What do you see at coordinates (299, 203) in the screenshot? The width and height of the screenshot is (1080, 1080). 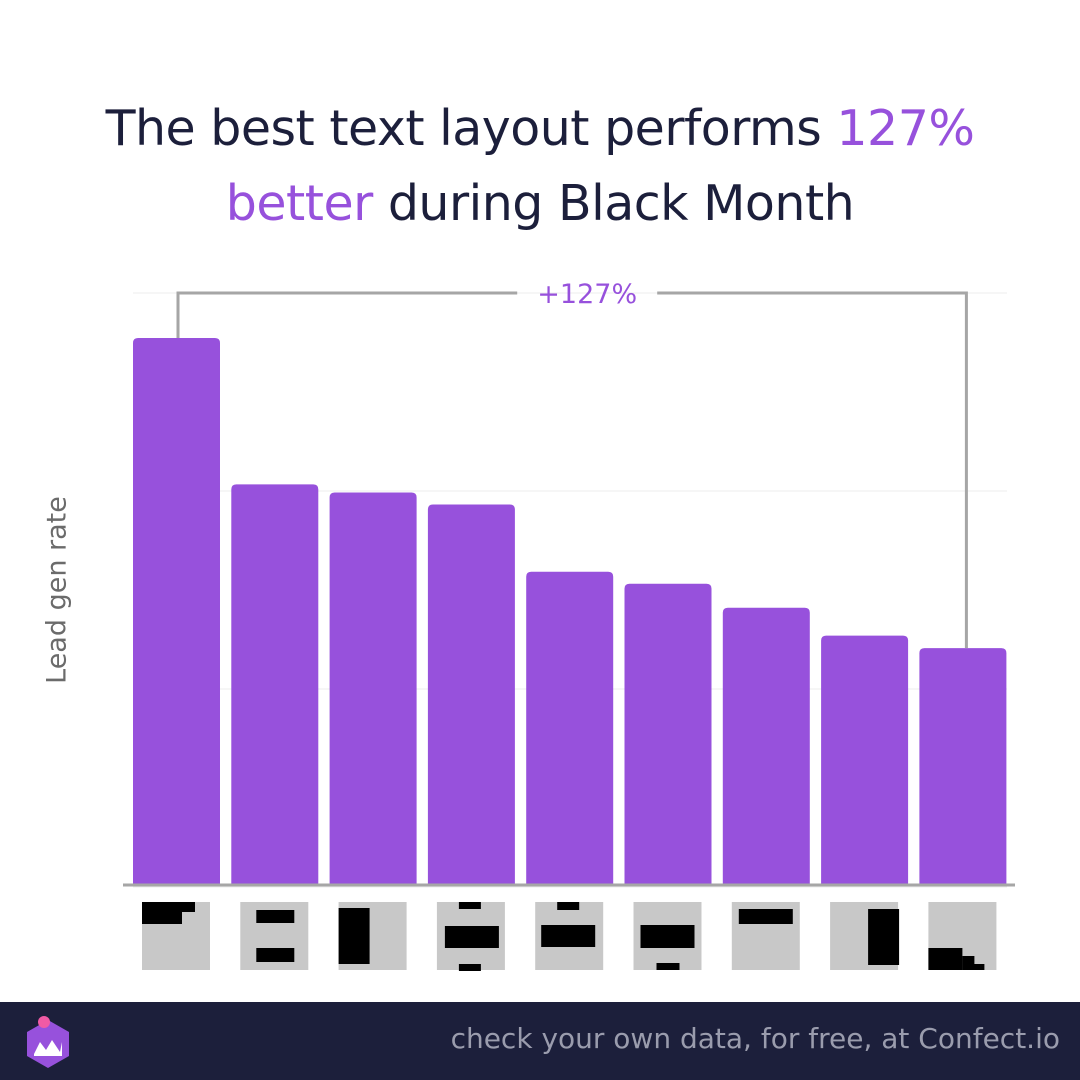 I see `title-highlight-better: better` at bounding box center [299, 203].